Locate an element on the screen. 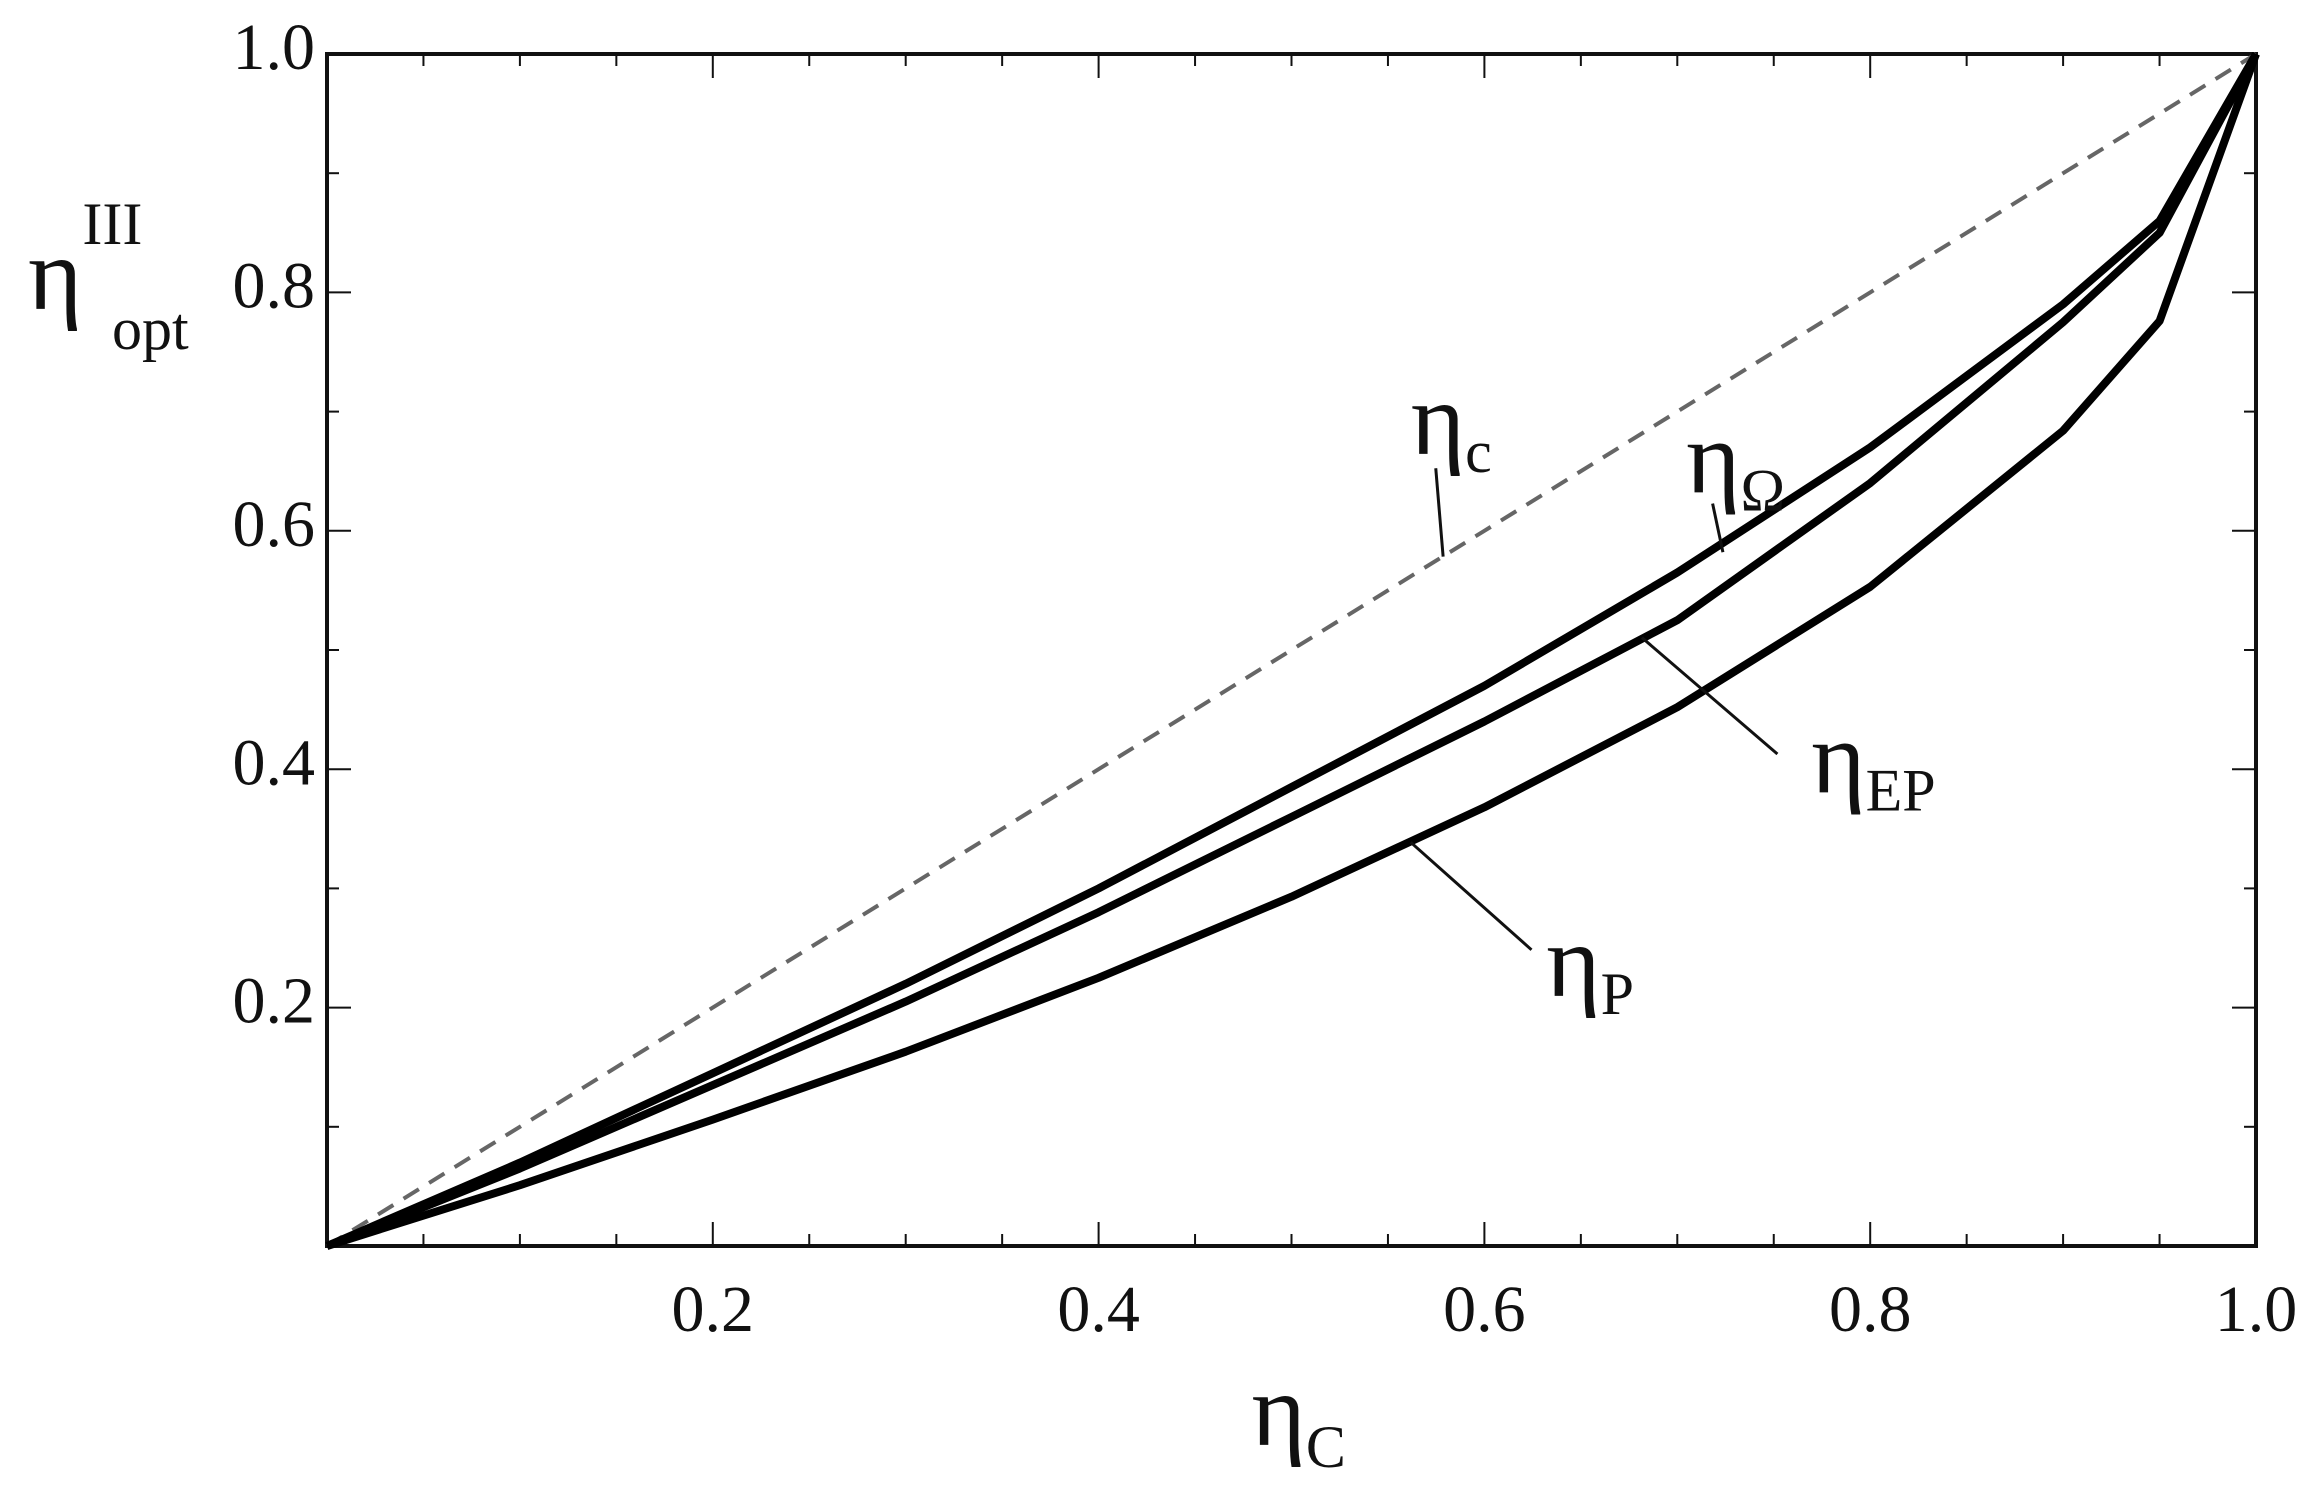  x-tick-label: 1.0 is located at coordinates (2256, 1309).